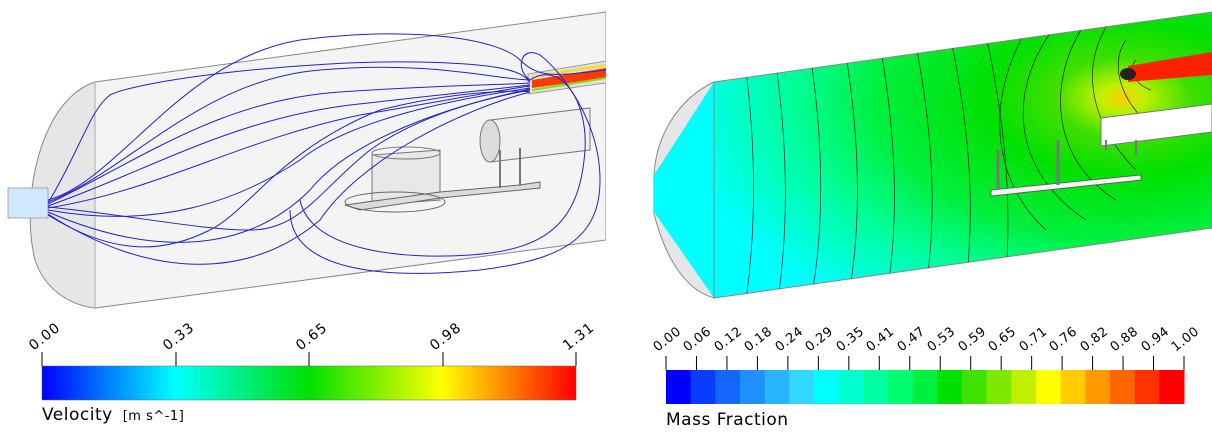 The height and width of the screenshot is (432, 1212). I want to click on mass-fraction-colorbar, so click(925, 380).